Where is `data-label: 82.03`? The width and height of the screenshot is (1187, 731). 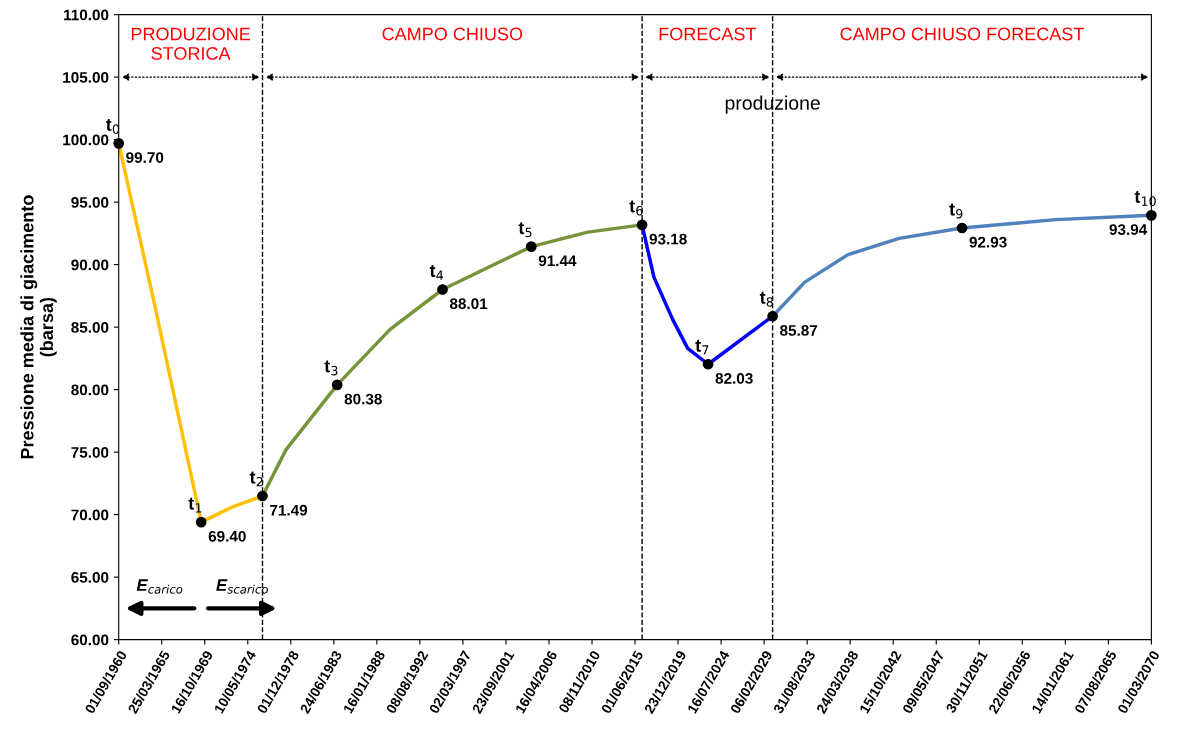 data-label: 82.03 is located at coordinates (734, 378).